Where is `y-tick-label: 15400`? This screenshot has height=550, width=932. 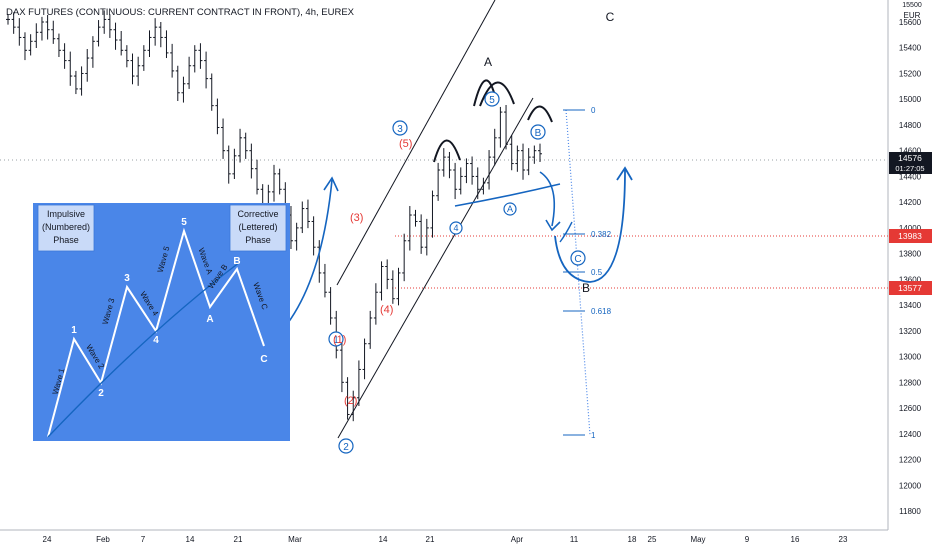
y-tick-label: 15400 is located at coordinates (910, 48).